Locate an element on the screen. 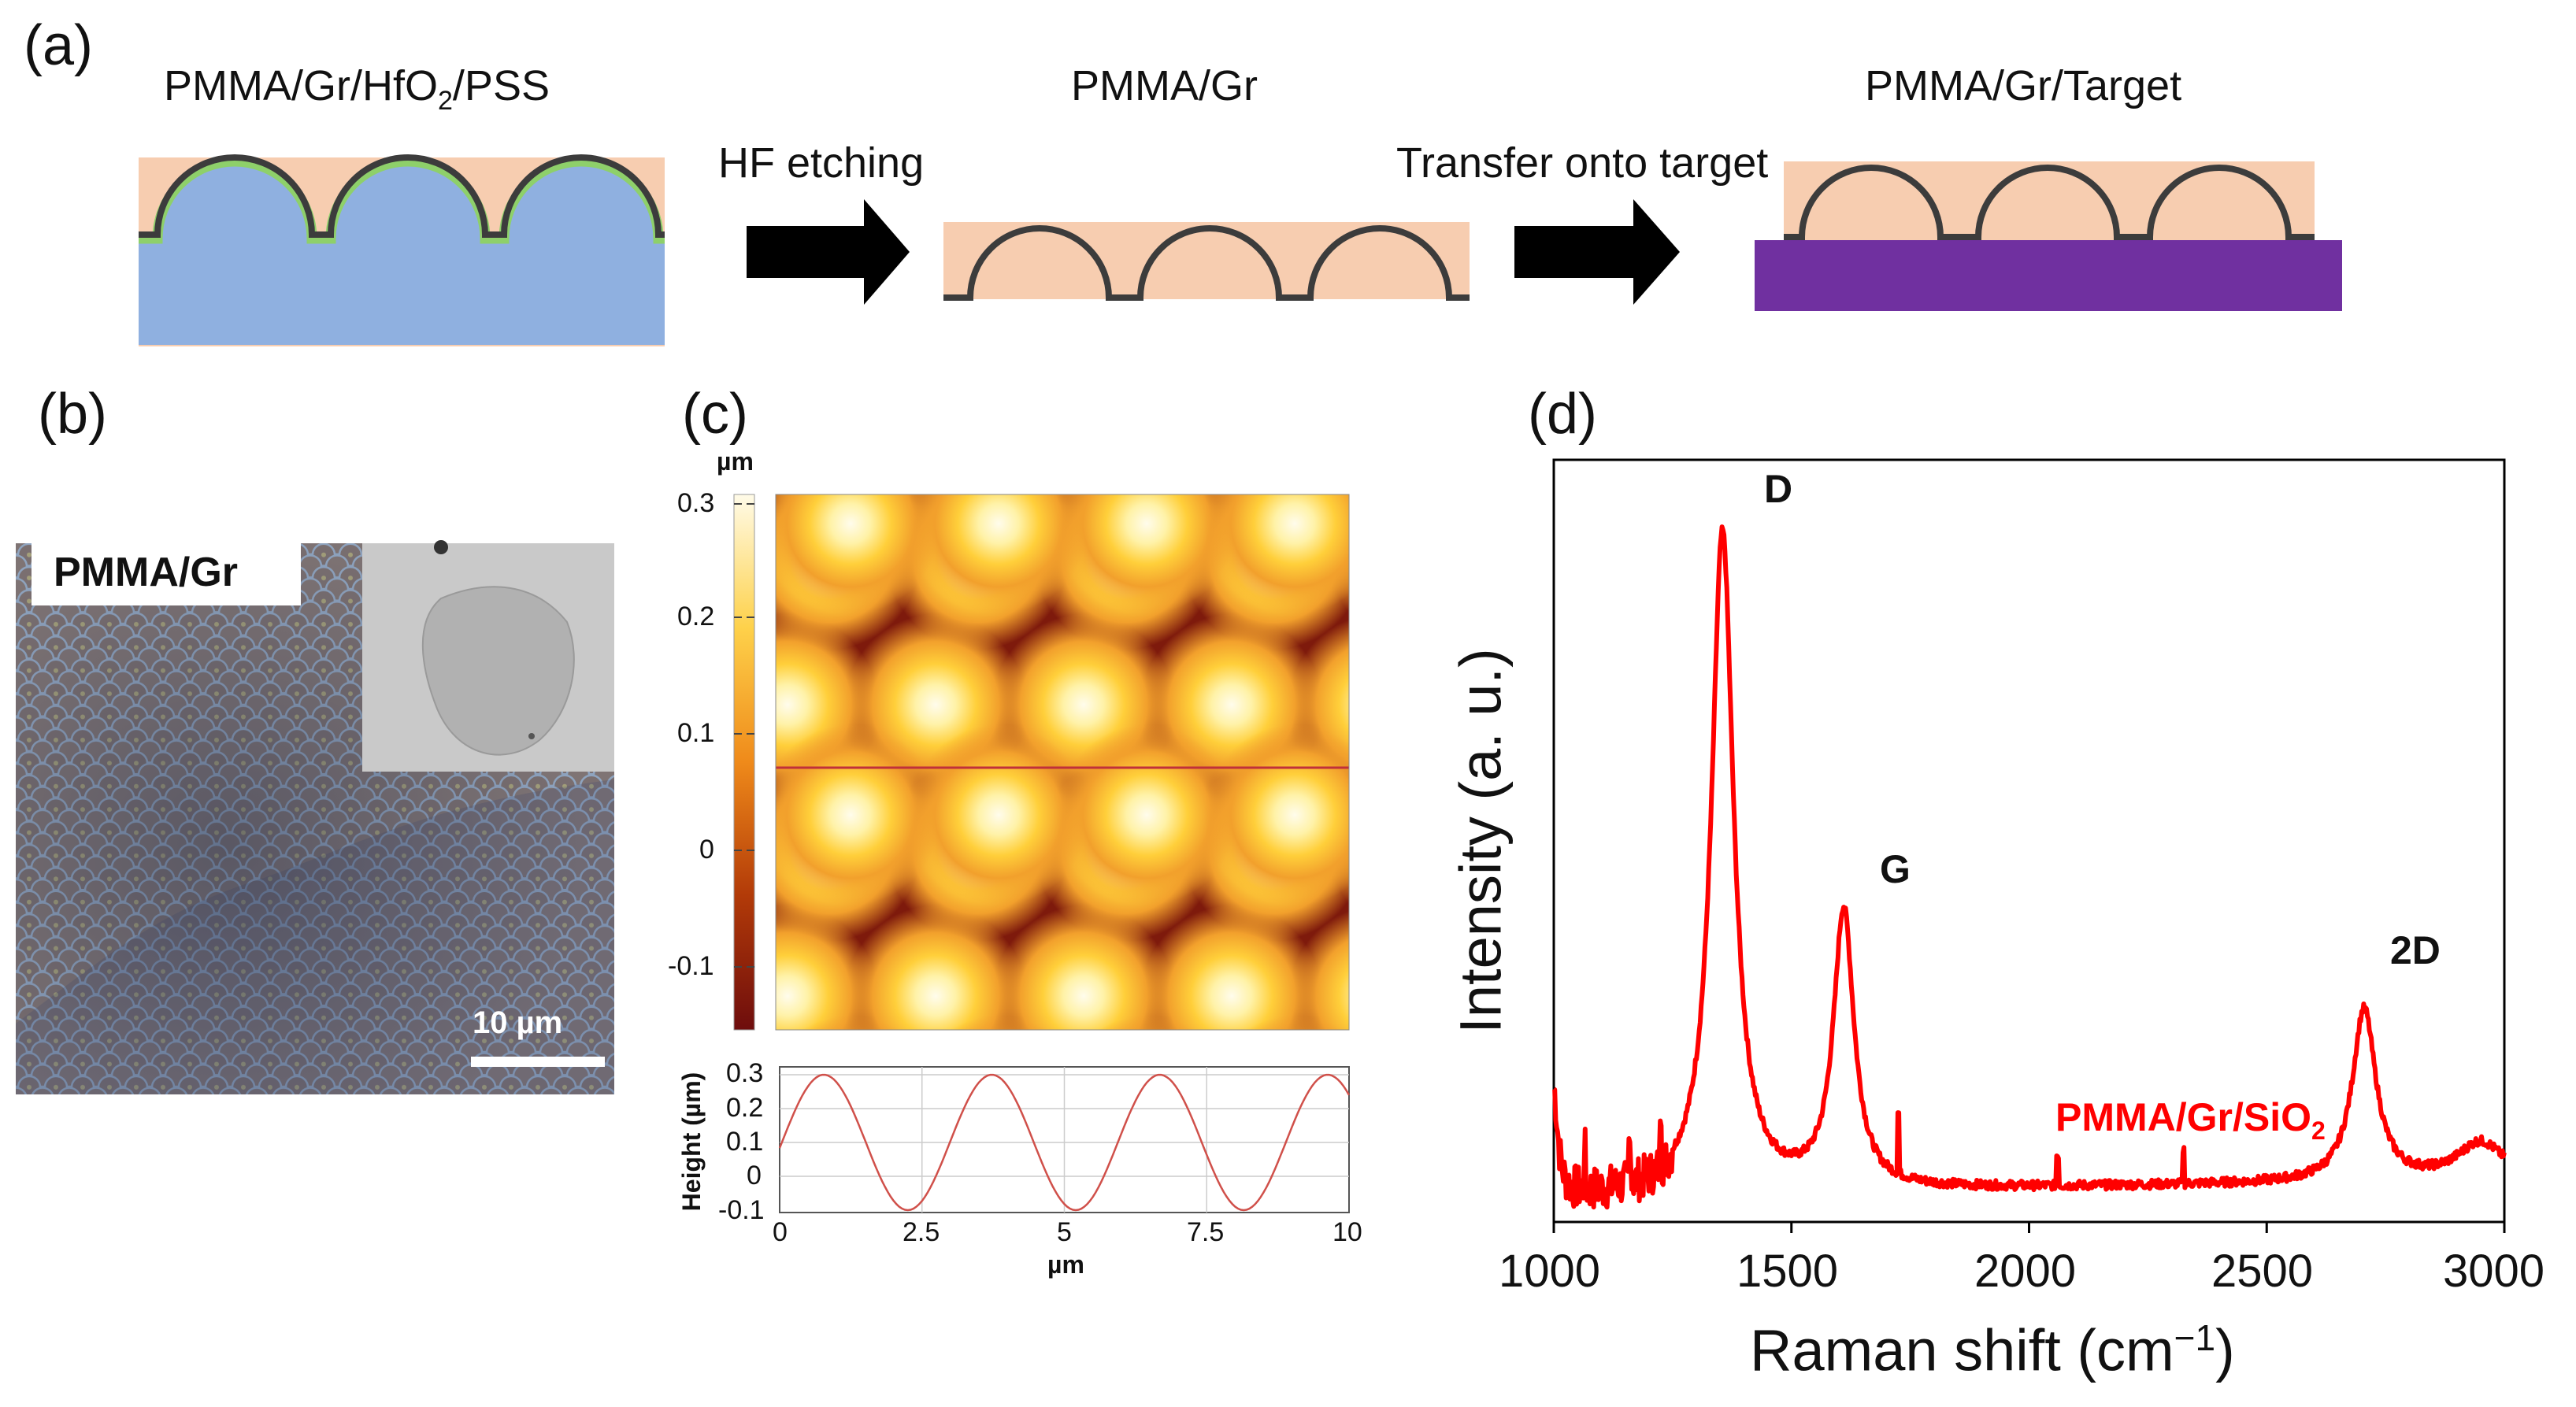  peak-g-label: G is located at coordinates (1895, 869).